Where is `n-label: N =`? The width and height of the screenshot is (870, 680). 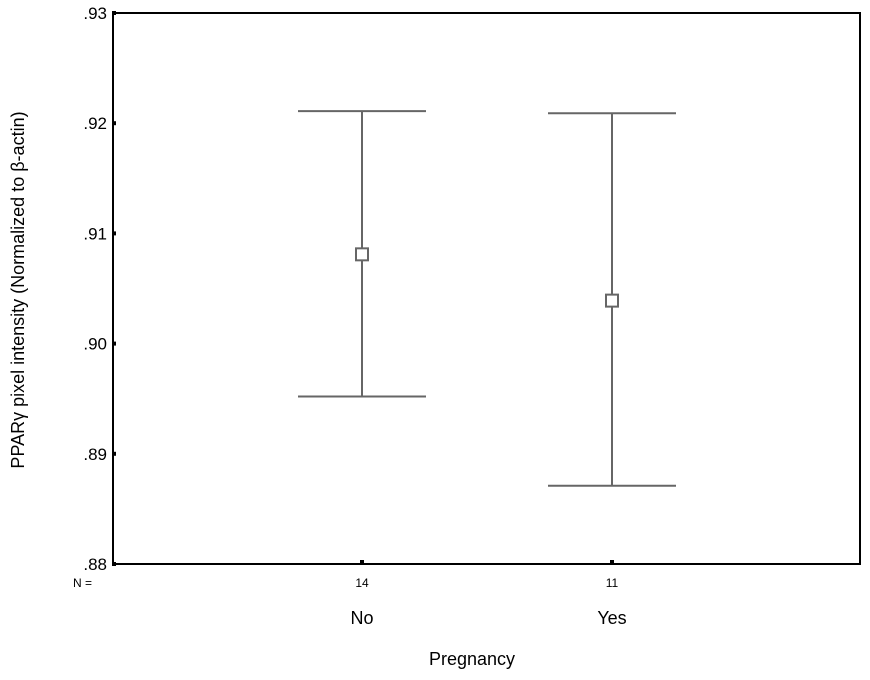 n-label: N = is located at coordinates (82, 583).